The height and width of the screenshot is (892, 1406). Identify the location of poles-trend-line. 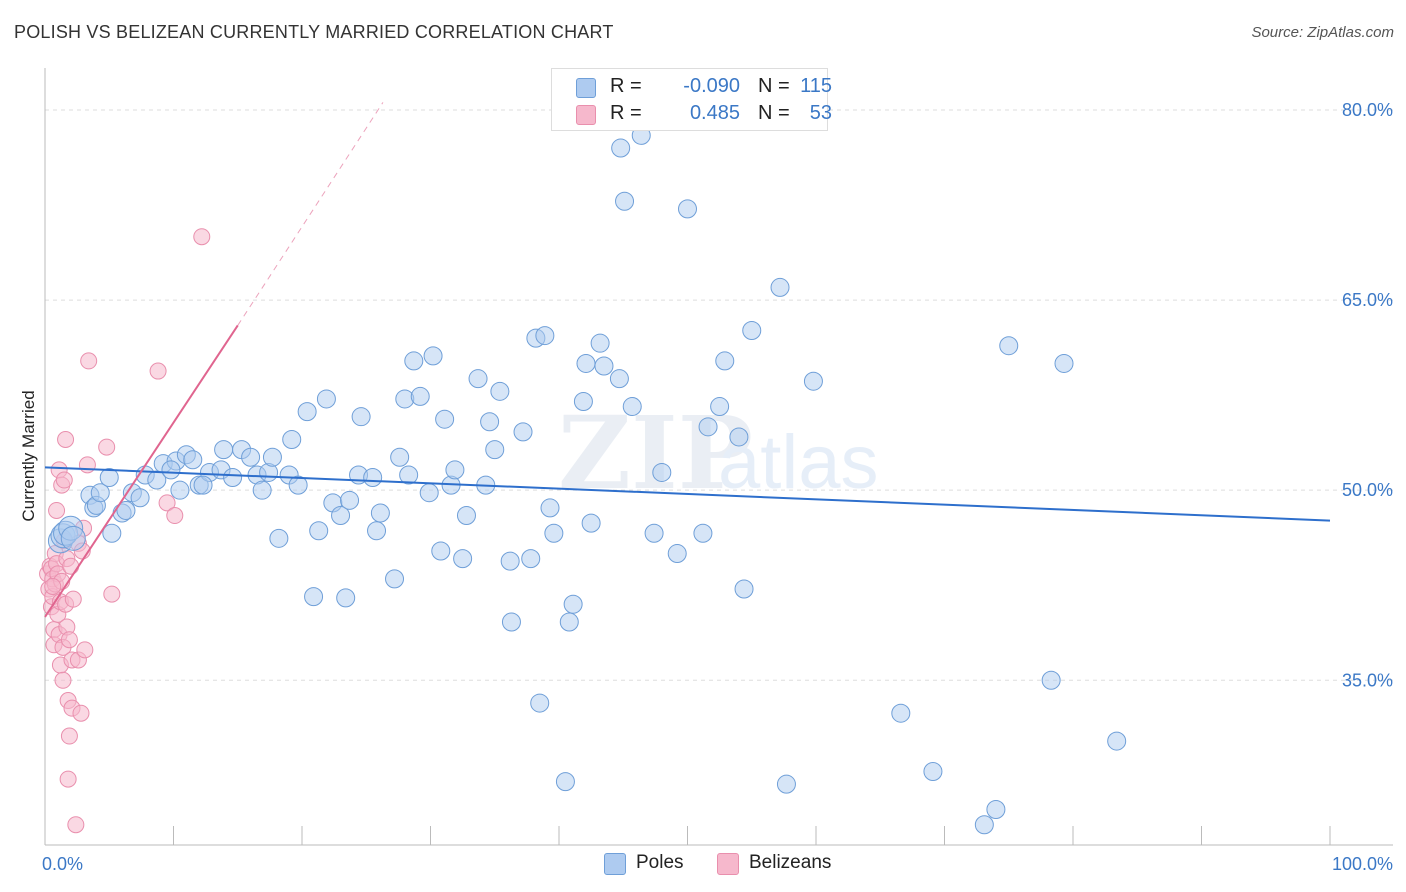
(687, 494).